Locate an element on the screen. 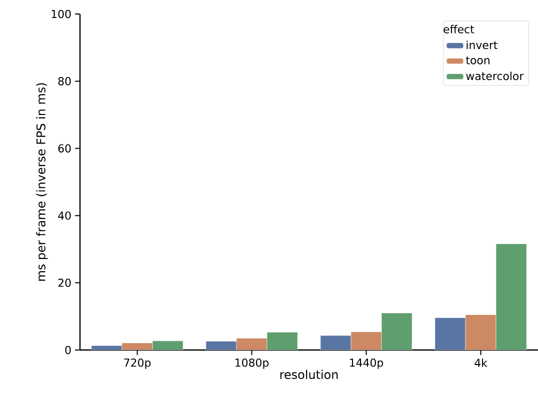 Image resolution: width=538 pixels, height=403 pixels. y-axis-title: ms per frame (inverse FPS in ms) is located at coordinates (42, 182).